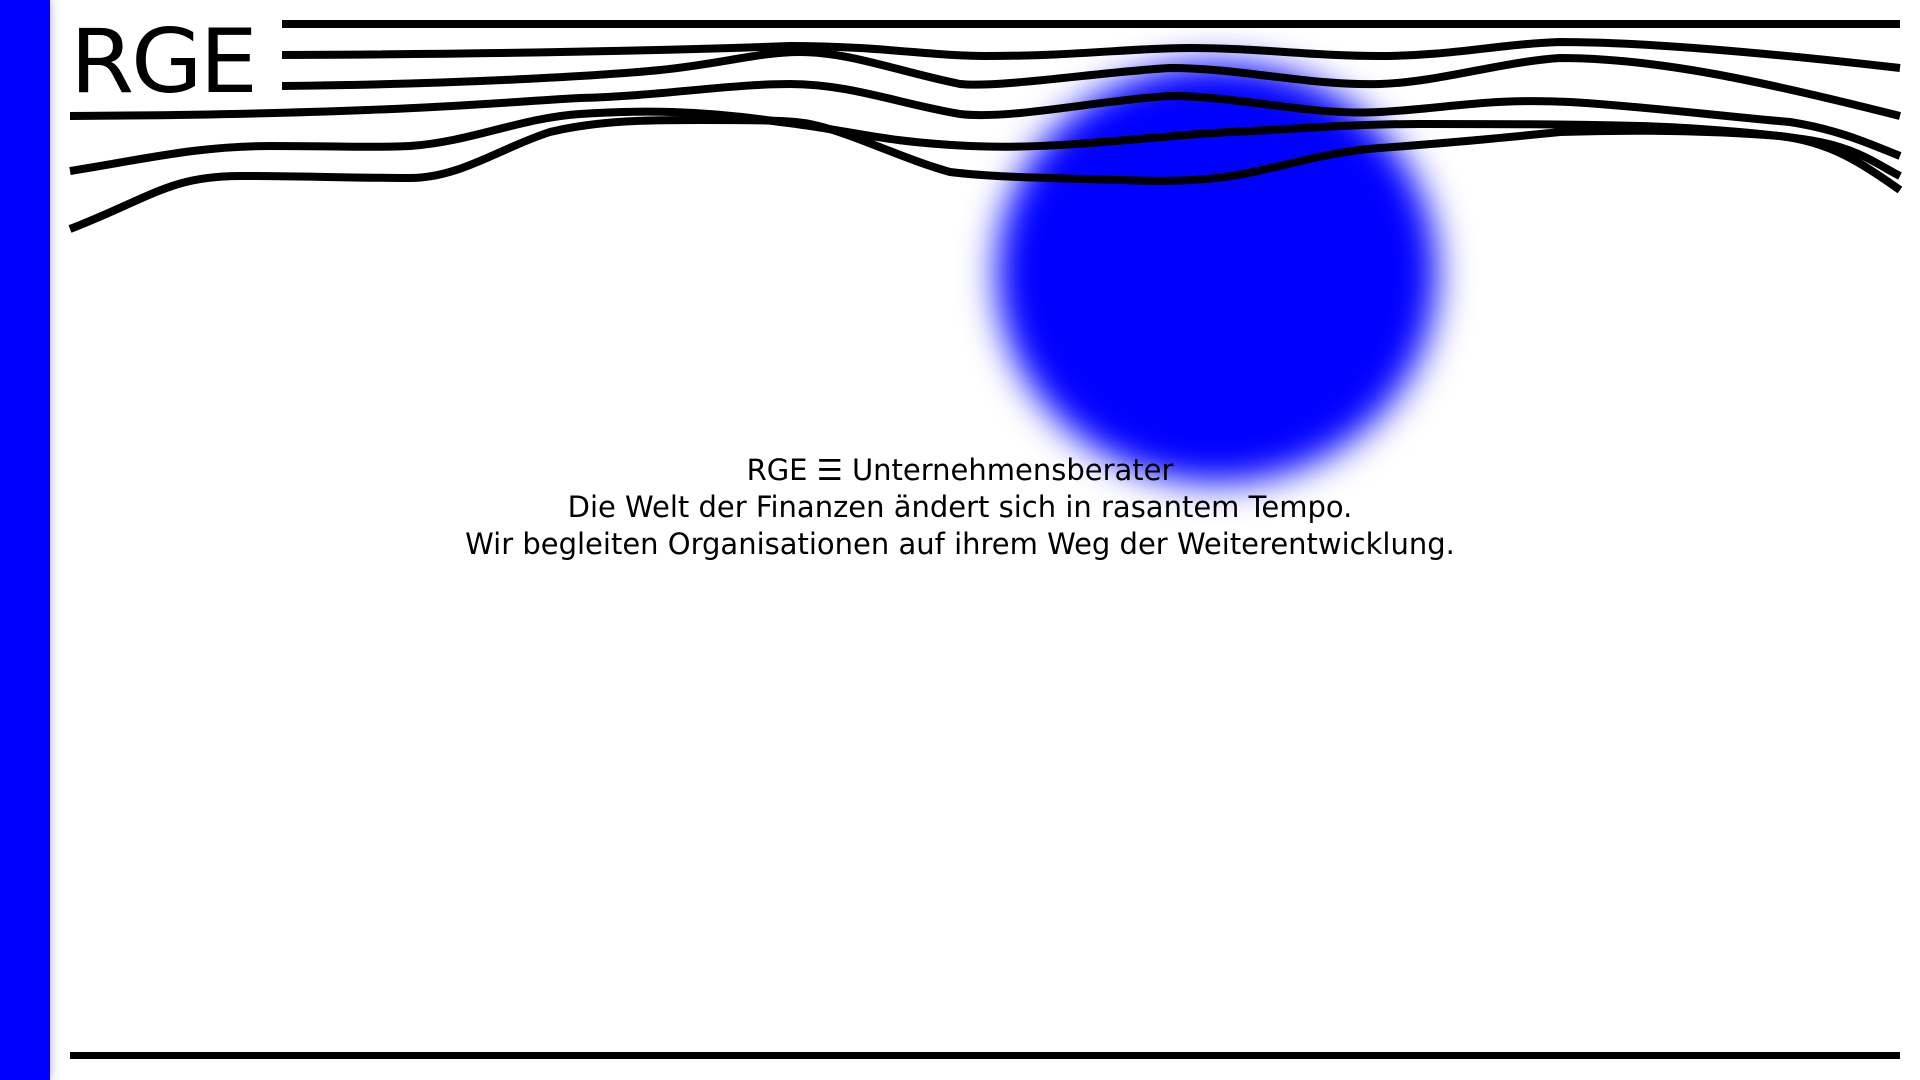  What do you see at coordinates (960, 470) in the screenshot?
I see `tagline-line-1: RGE ☰ Unternehmensberater` at bounding box center [960, 470].